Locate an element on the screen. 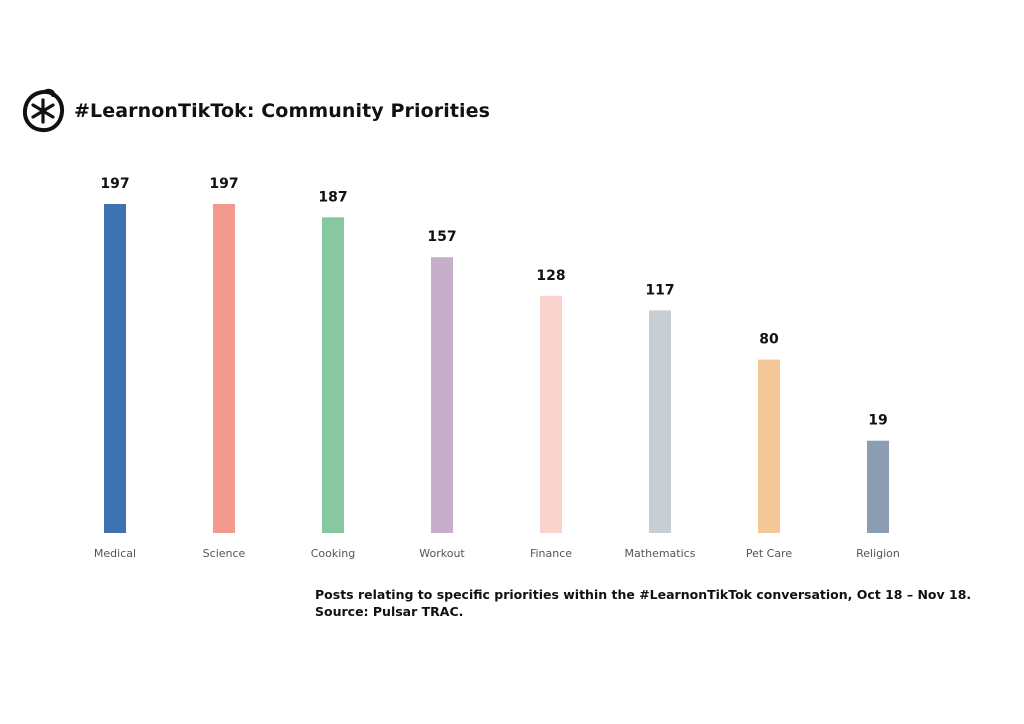 Image resolution: width=1024 pixels, height=724 pixels. pulsar-logo-icon is located at coordinates (43, 110).